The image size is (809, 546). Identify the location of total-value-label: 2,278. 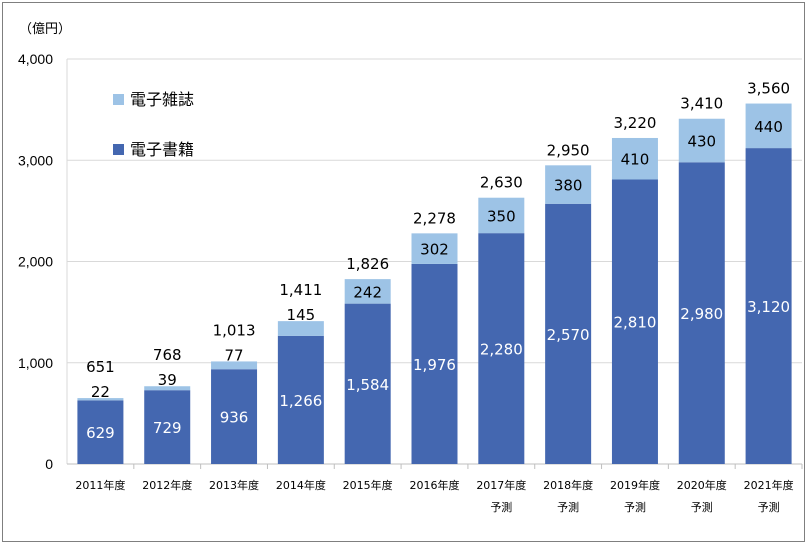
(434, 218).